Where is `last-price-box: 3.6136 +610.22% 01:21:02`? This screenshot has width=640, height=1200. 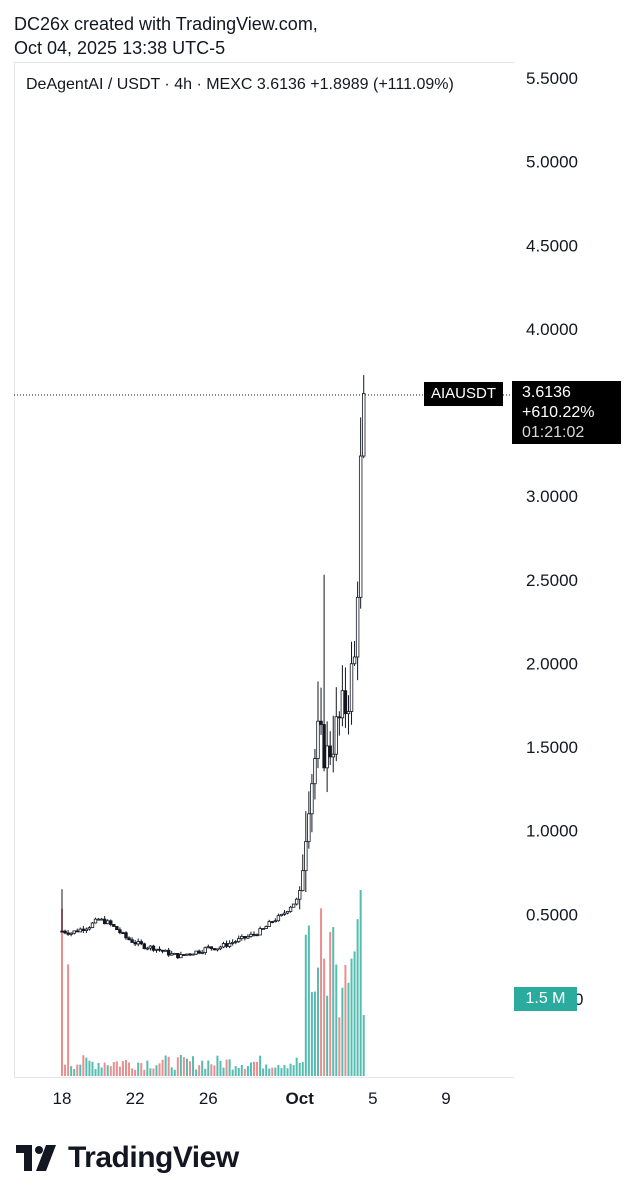
last-price-box: 3.6136 +610.22% 01:21:02 is located at coordinates (566, 412).